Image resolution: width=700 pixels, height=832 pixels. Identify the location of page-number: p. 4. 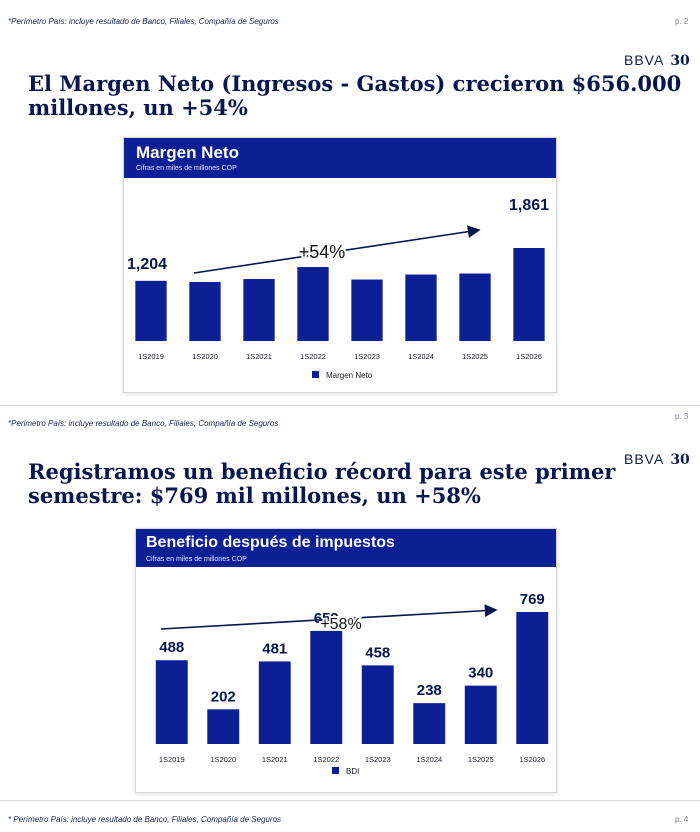
(682, 819).